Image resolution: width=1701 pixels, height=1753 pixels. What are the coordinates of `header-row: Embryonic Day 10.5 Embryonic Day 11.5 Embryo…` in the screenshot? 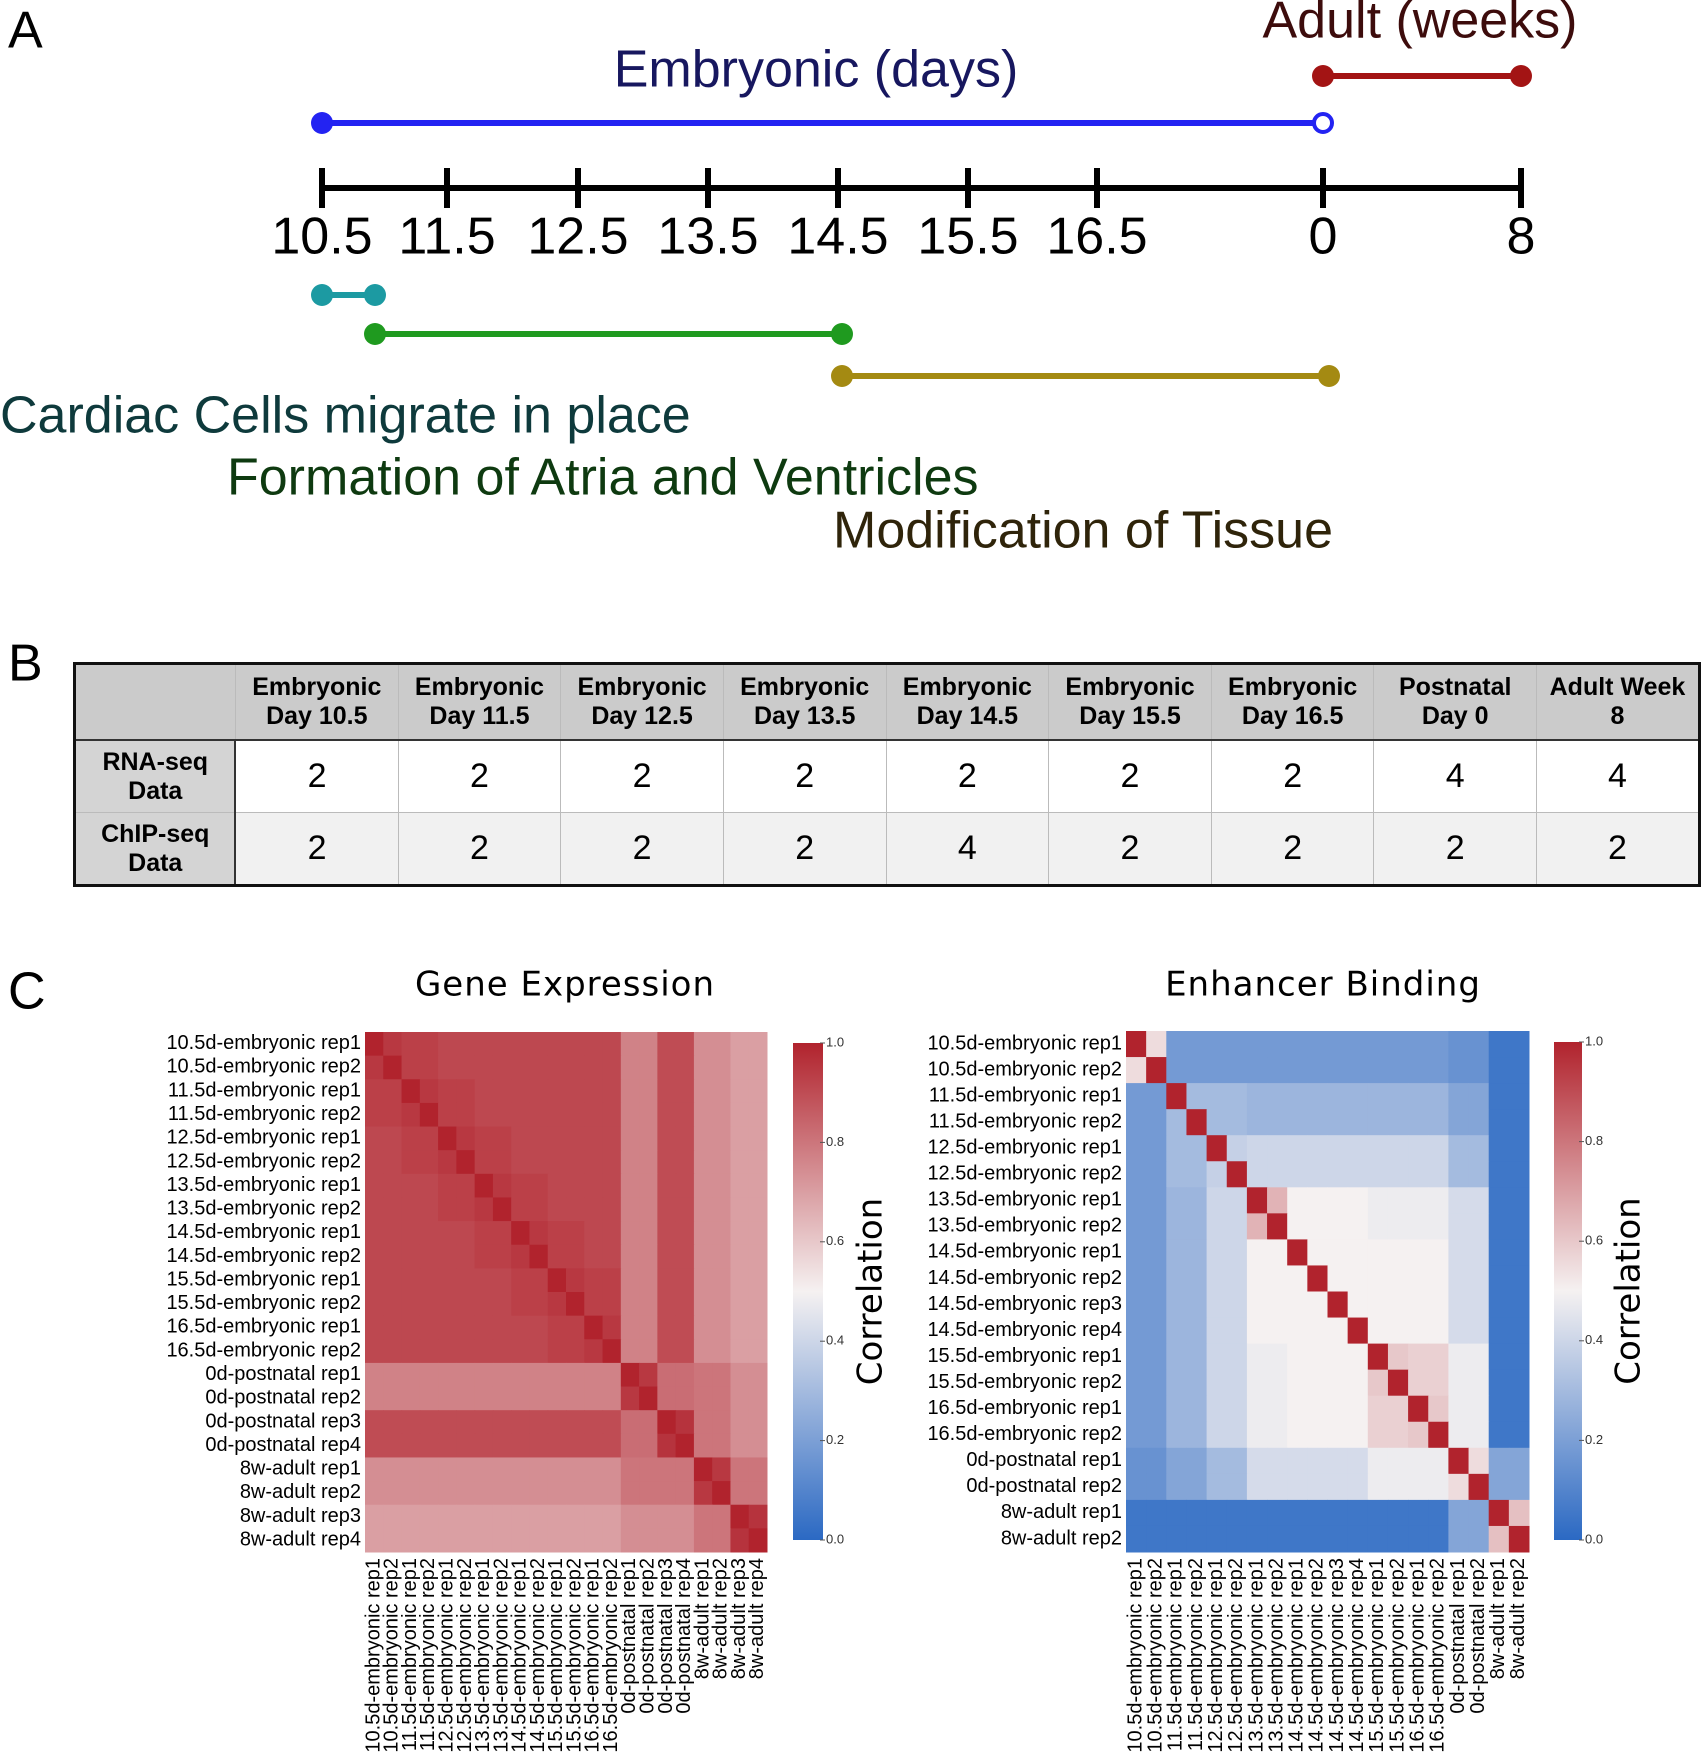 It's located at (887, 702).